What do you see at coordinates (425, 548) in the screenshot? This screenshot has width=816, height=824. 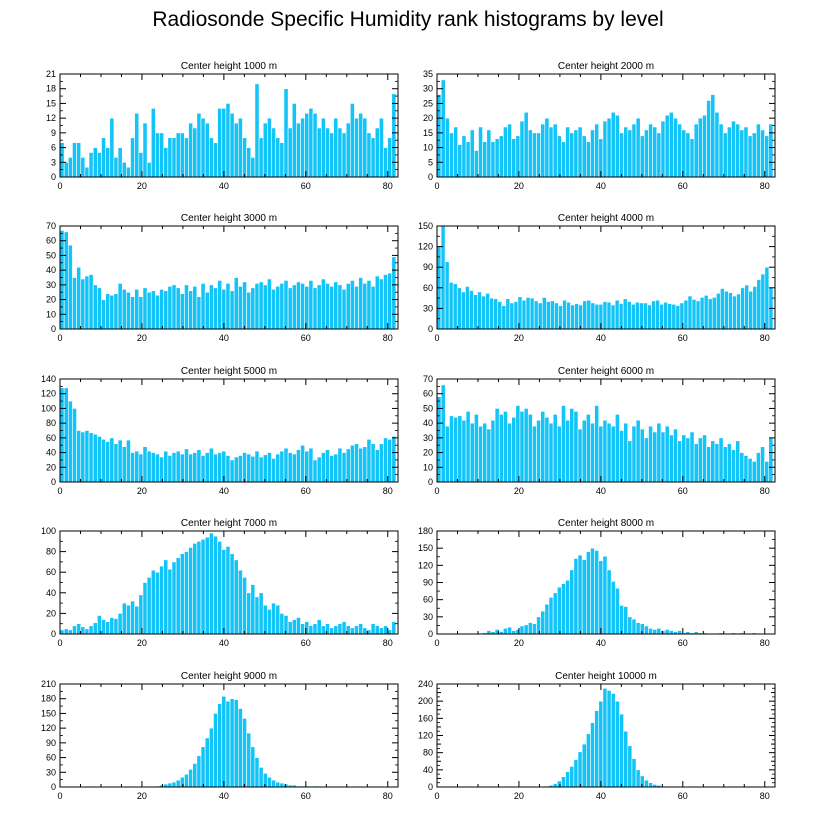 I see `y-tick-label: 150` at bounding box center [425, 548].